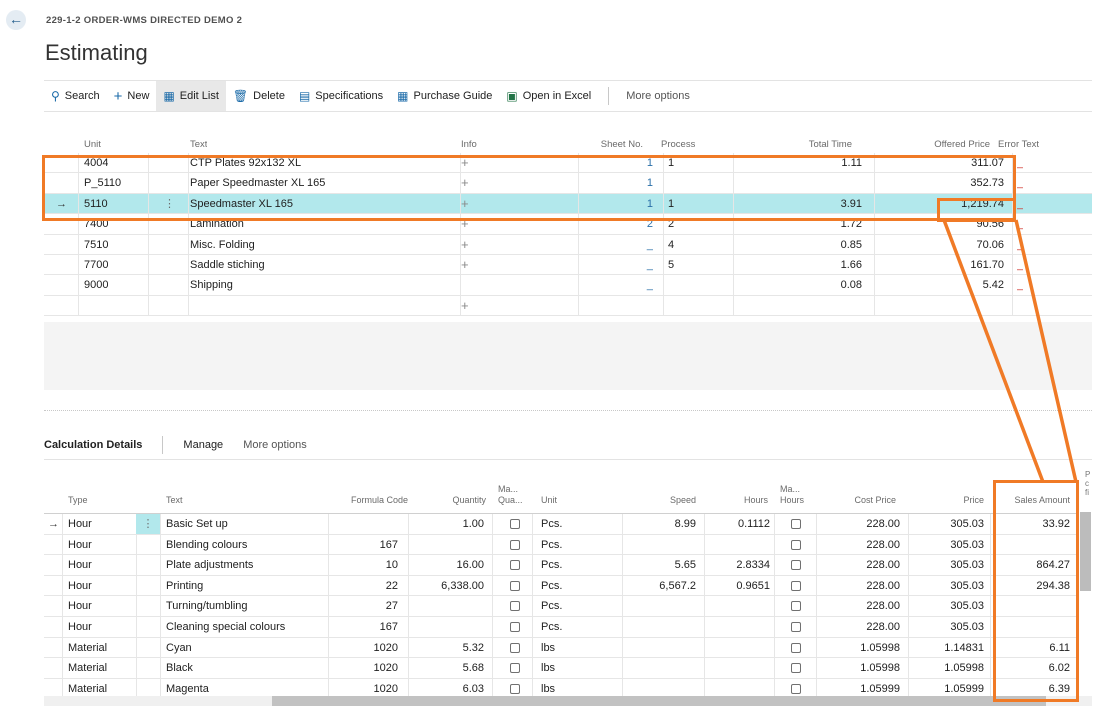  Describe the element at coordinates (1056, 524) in the screenshot. I see `sales-amount-cell: 33.92` at that location.